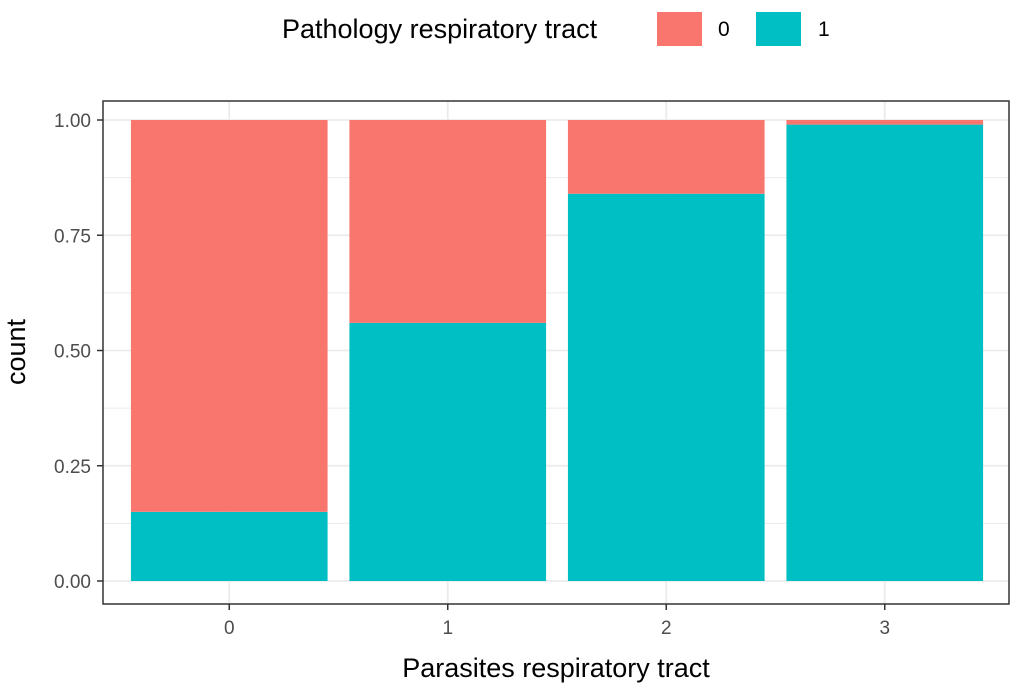  I want to click on x-tick-label-0: 0, so click(229, 628).